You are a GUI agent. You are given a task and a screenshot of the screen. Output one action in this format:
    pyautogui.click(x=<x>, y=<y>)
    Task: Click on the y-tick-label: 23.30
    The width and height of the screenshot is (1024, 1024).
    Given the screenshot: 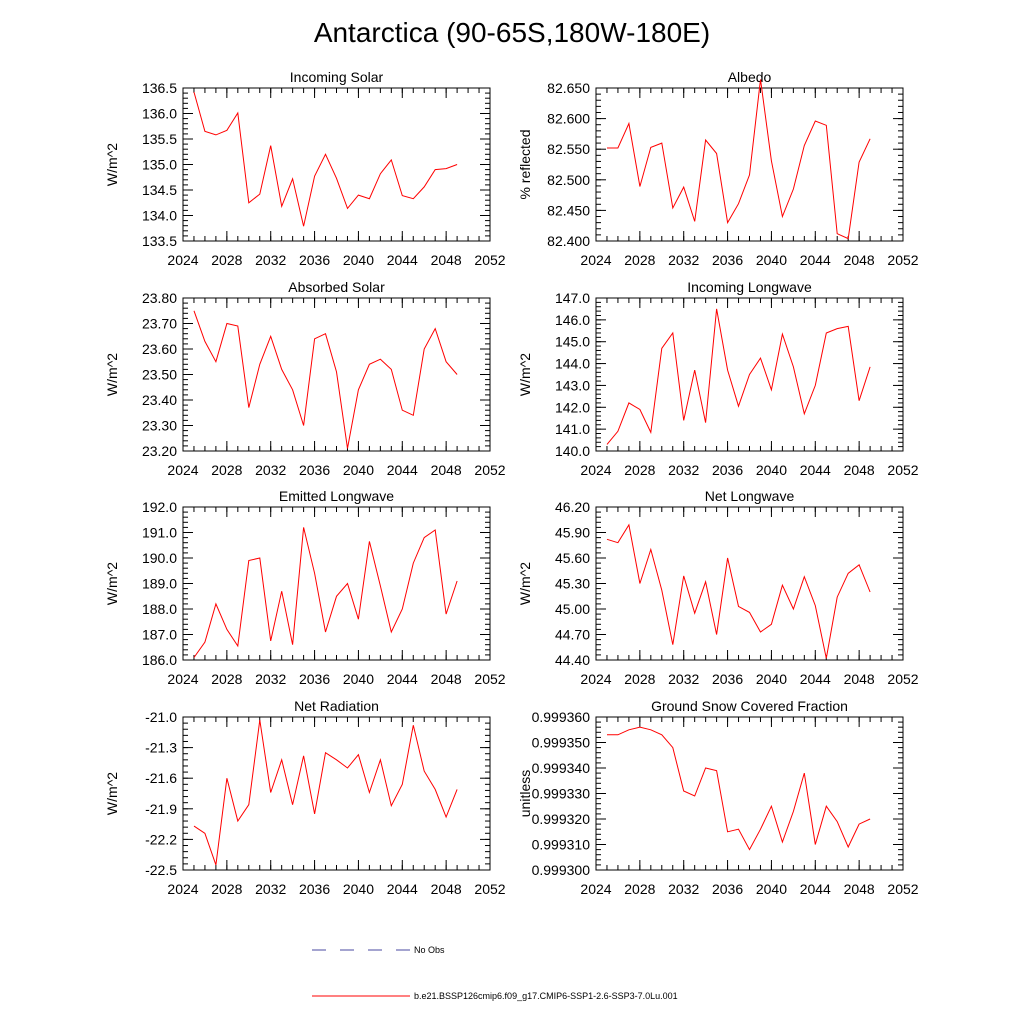 What is the action you would take?
    pyautogui.click(x=159, y=426)
    